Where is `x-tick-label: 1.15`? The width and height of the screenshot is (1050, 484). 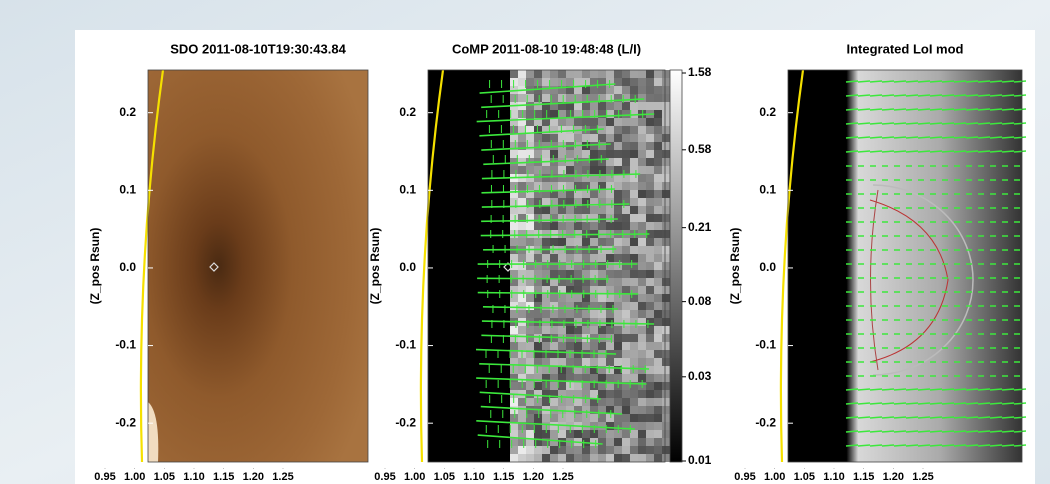
x-tick-label: 1.15 is located at coordinates (503, 477).